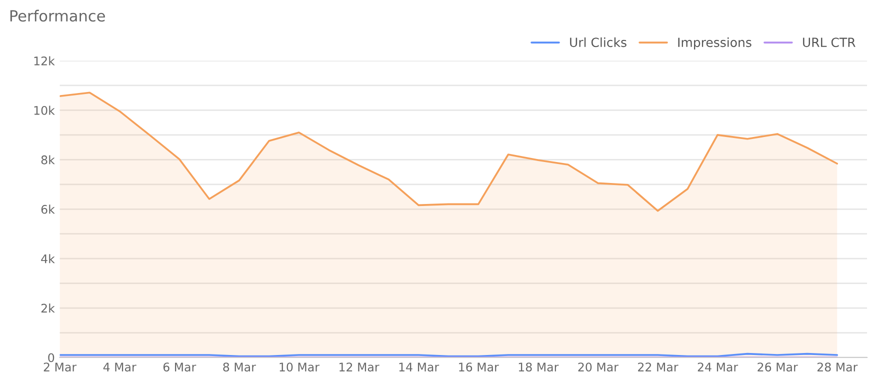 The height and width of the screenshot is (392, 892). What do you see at coordinates (48, 259) in the screenshot?
I see `y-tick-label: 4k` at bounding box center [48, 259].